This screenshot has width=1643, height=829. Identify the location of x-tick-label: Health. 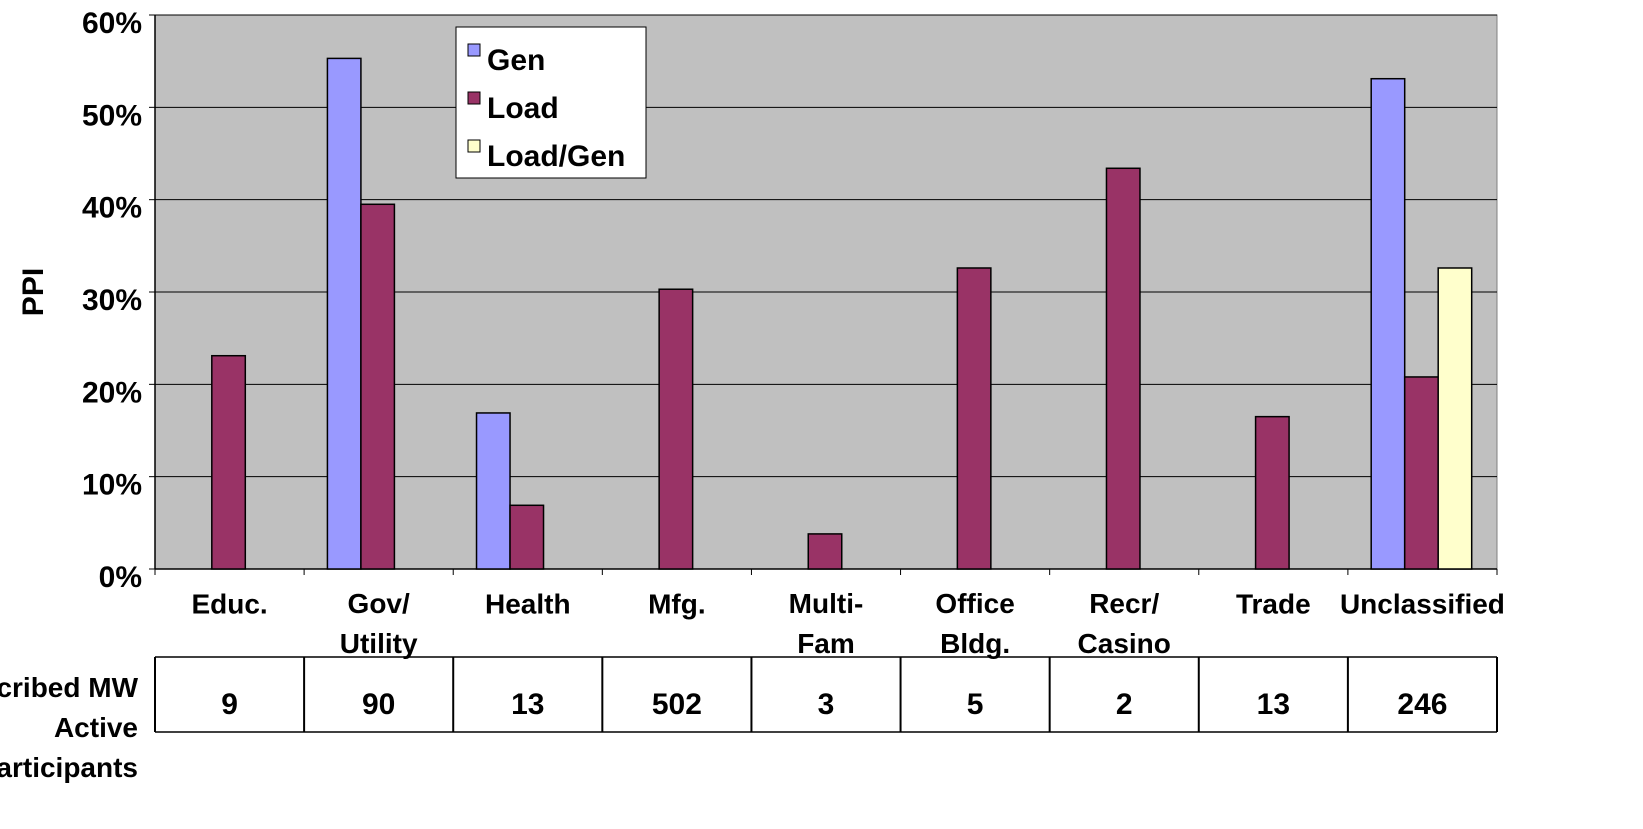
(528, 603).